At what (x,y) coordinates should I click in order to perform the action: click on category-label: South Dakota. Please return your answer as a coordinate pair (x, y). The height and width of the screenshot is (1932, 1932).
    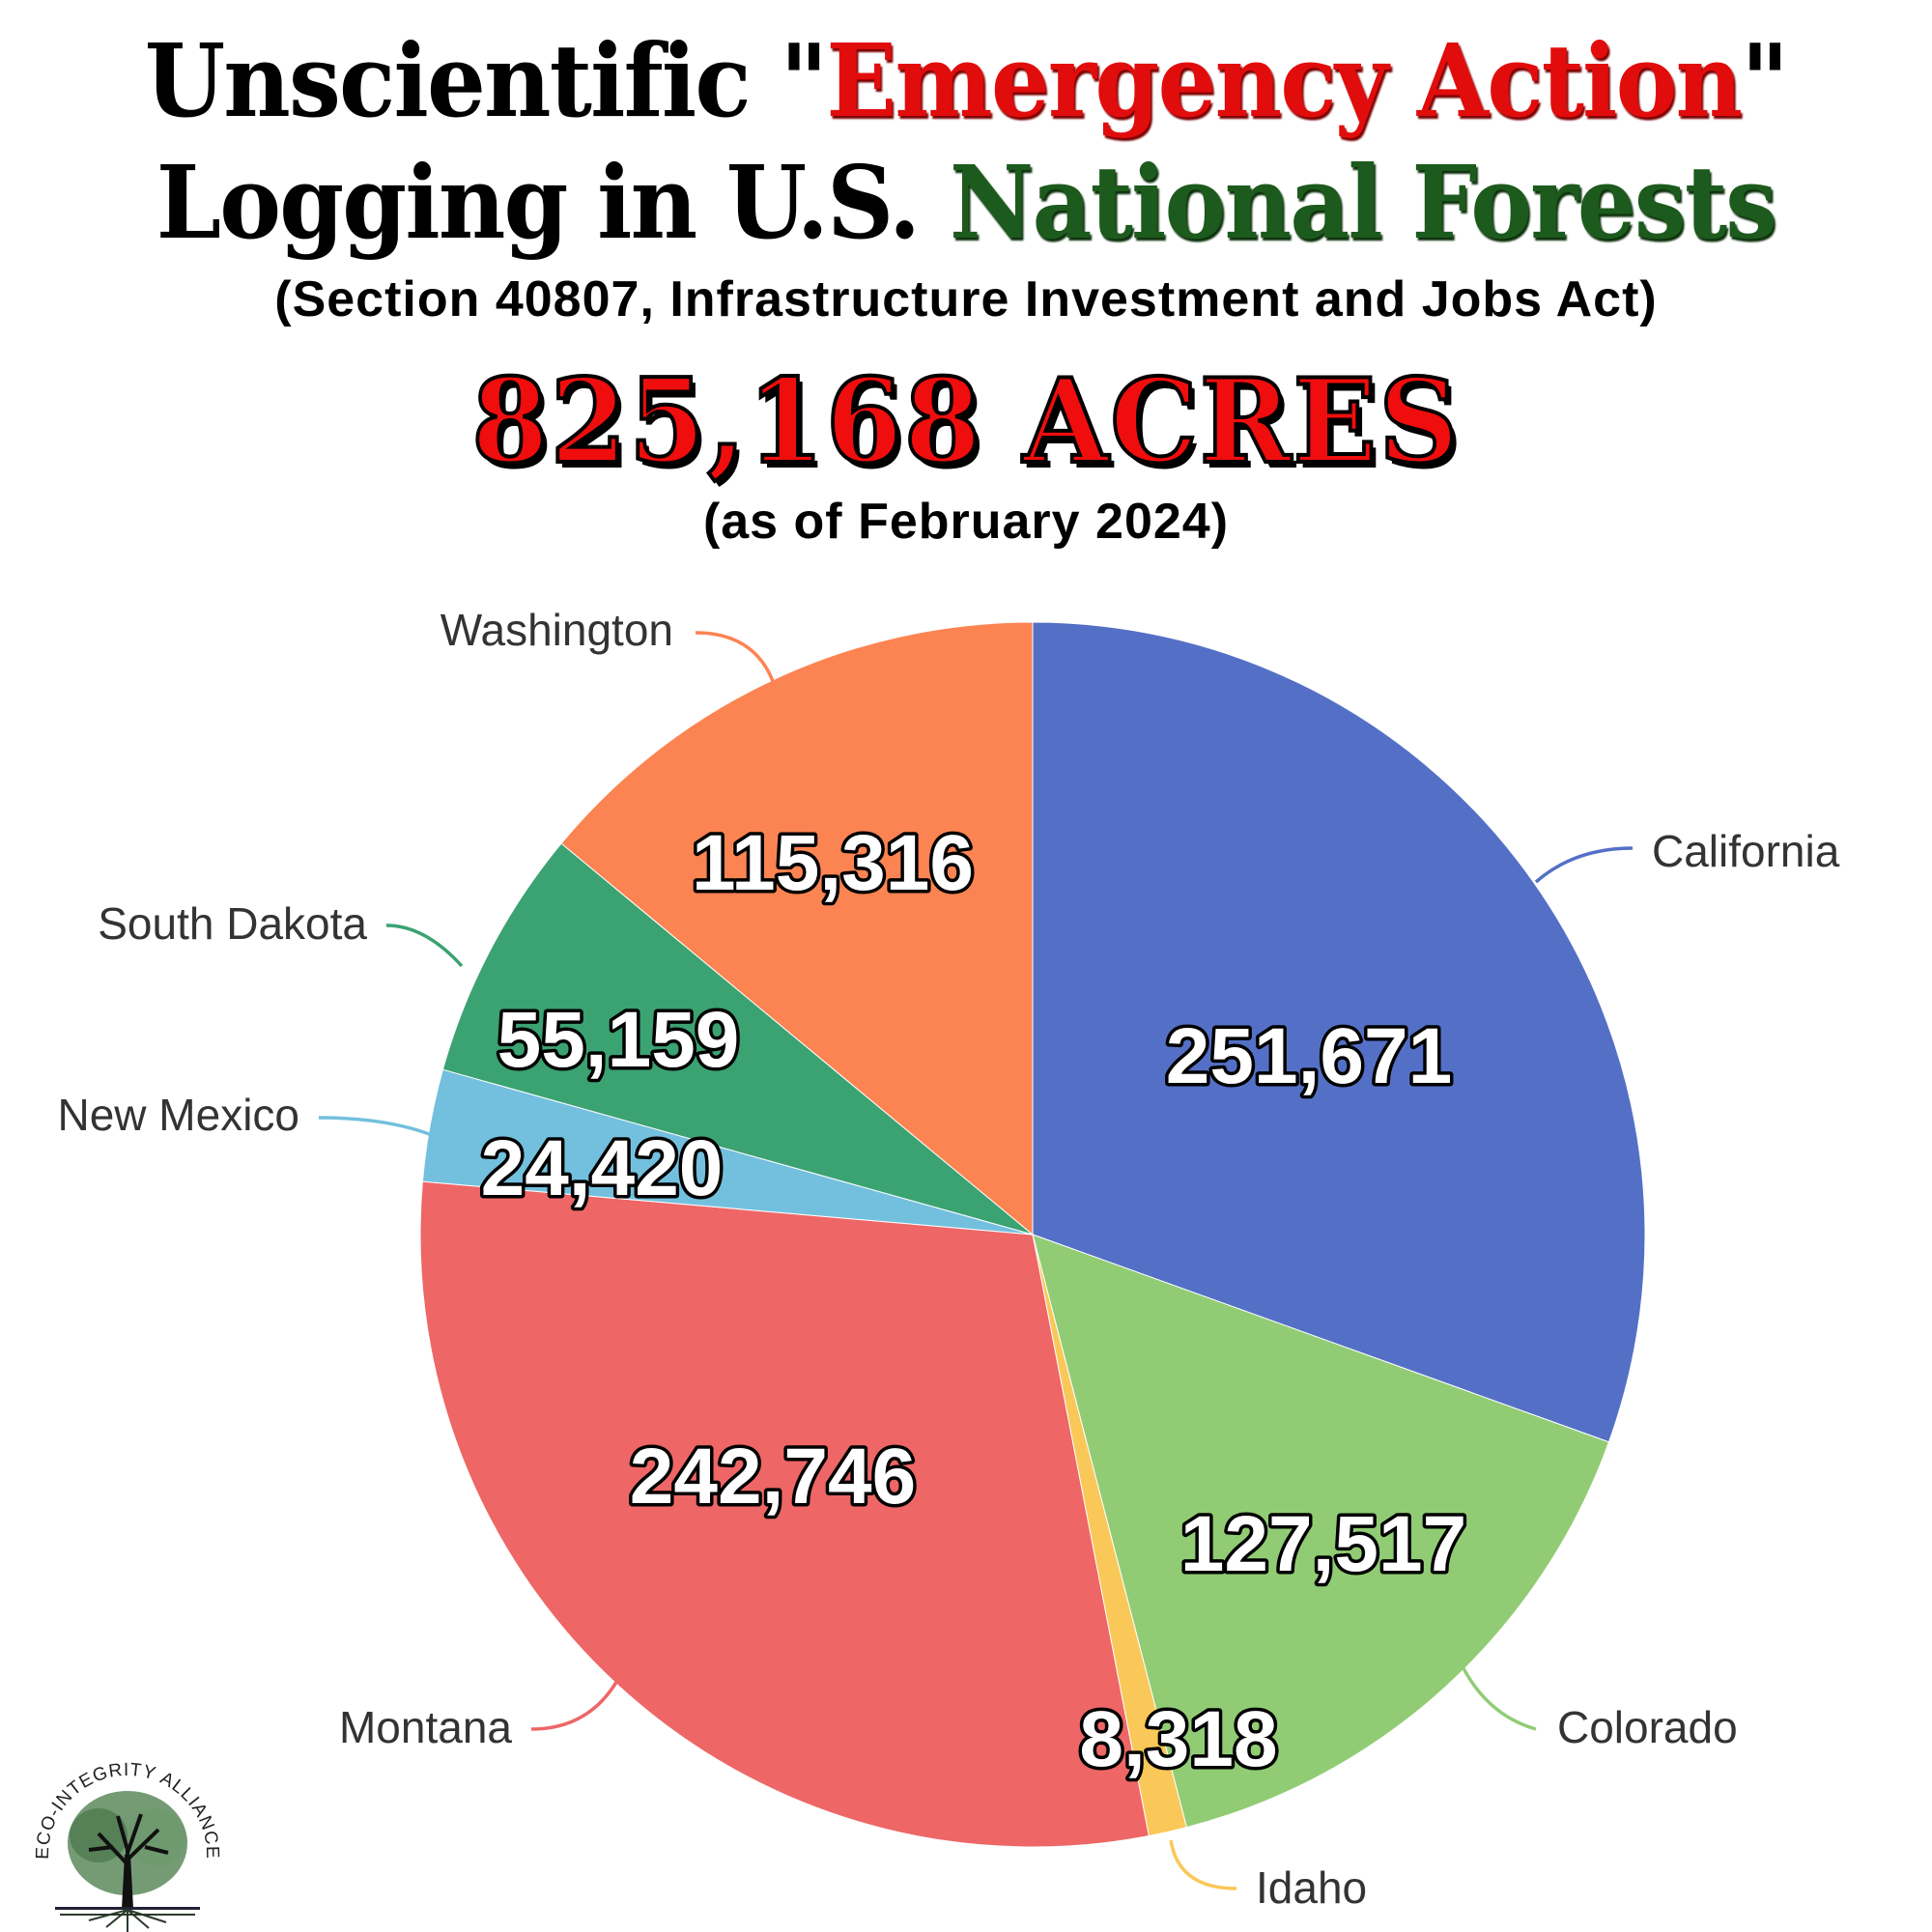
    Looking at the image, I should click on (232, 923).